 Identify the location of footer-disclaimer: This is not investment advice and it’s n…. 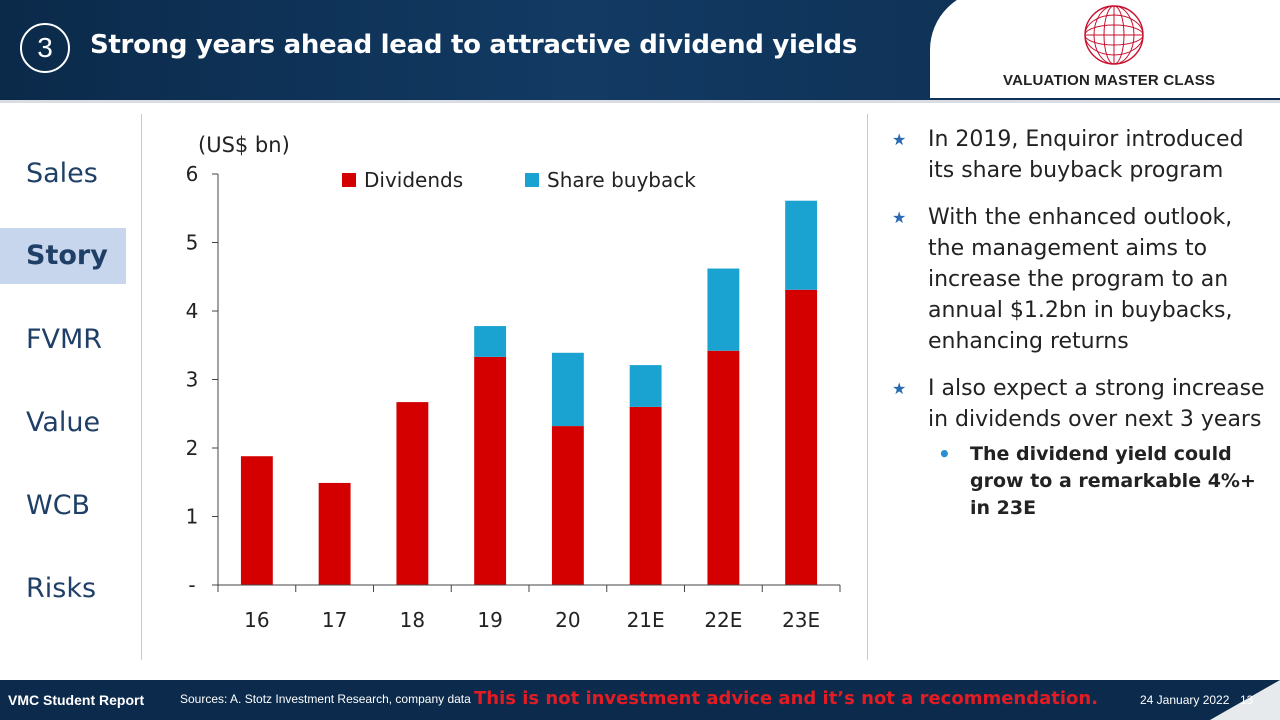
(786, 698).